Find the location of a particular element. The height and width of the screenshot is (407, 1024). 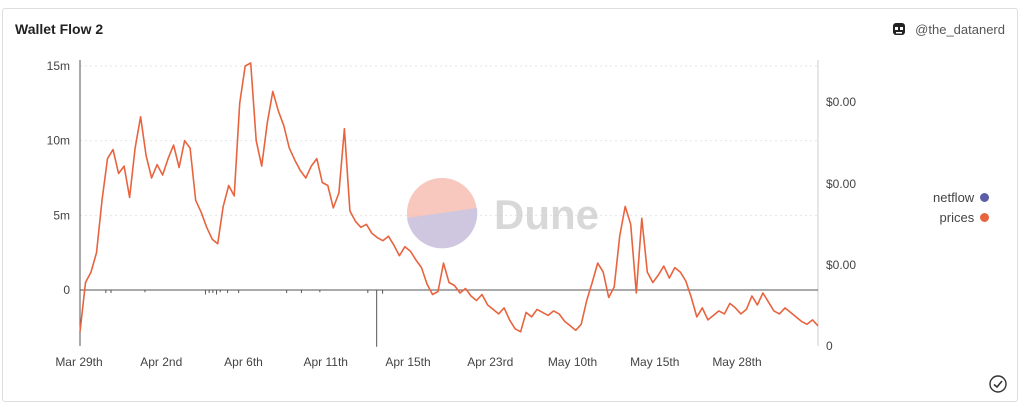

avatar-icon is located at coordinates (899, 29).